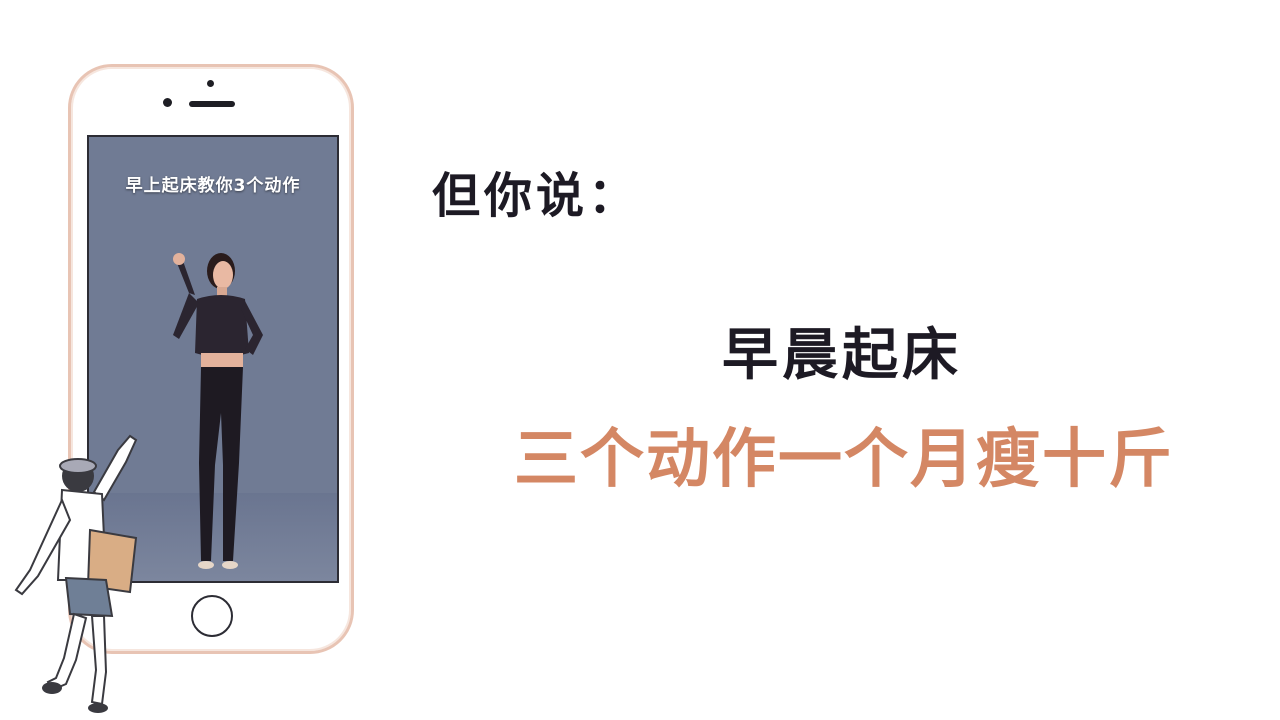 The image size is (1280, 720). What do you see at coordinates (212, 616) in the screenshot?
I see `home-button-icon` at bounding box center [212, 616].